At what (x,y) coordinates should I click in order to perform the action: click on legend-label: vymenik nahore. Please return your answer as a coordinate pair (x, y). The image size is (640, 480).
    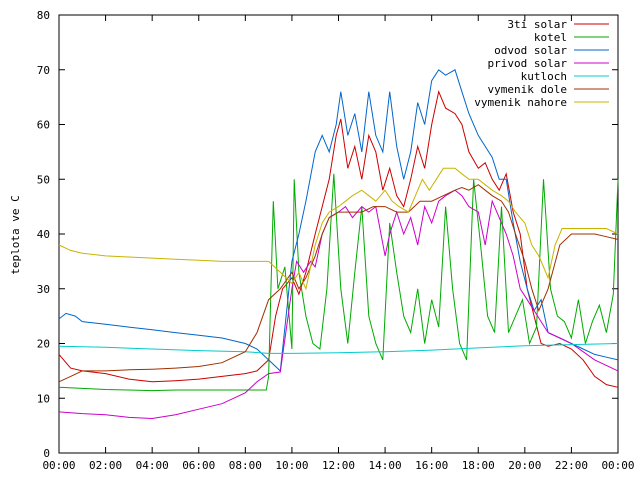
    Looking at the image, I should click on (520, 102).